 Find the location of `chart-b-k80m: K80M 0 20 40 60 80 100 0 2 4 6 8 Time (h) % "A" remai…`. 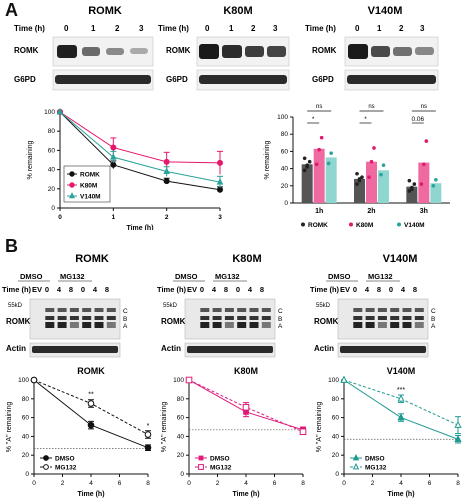

chart-b-k80m: K80M 0 20 40 60 80 100 0 2 4 6 8 Time (h) % "A" remai… is located at coordinates (234, 432).